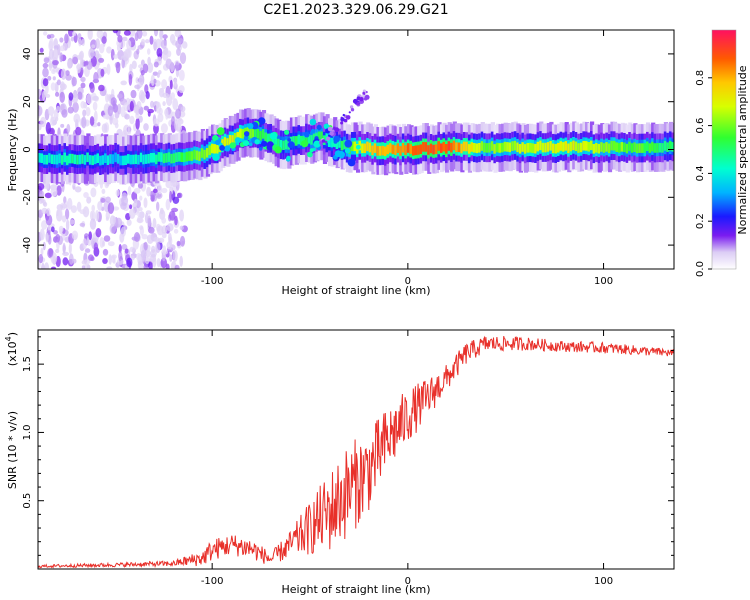 The height and width of the screenshot is (600, 750). What do you see at coordinates (355, 10) in the screenshot?
I see `chart-title: C2E1.2023.329.06.29.G21` at bounding box center [355, 10].